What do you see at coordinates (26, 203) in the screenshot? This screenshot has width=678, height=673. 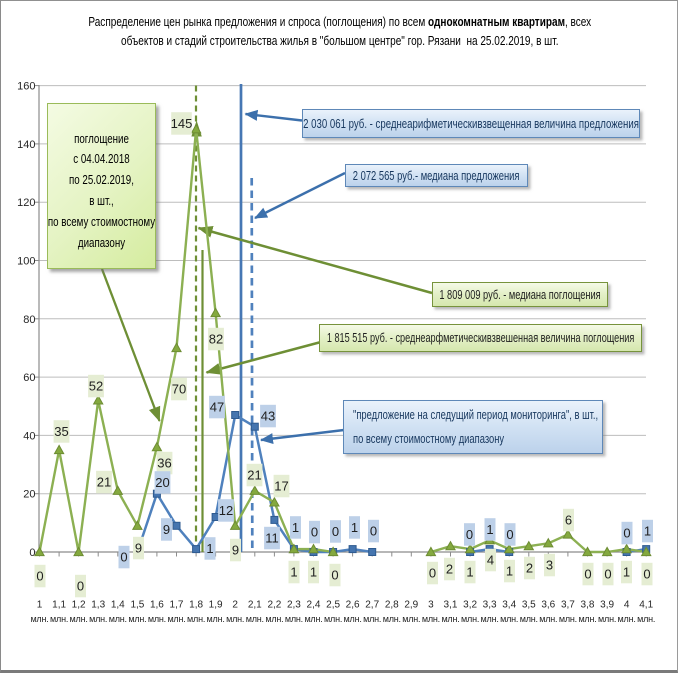 I see `svg-text: 120` at bounding box center [26, 203].